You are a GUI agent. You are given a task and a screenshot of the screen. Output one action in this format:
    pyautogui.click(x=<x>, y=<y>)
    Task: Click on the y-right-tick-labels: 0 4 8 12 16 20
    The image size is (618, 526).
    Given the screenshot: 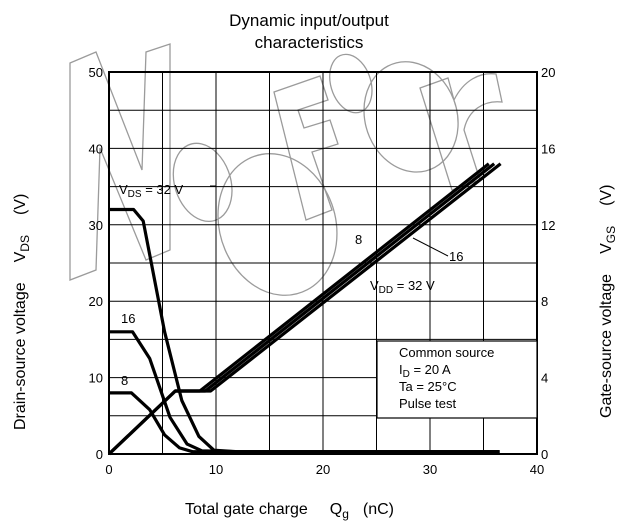 What is the action you would take?
    pyautogui.click(x=548, y=263)
    